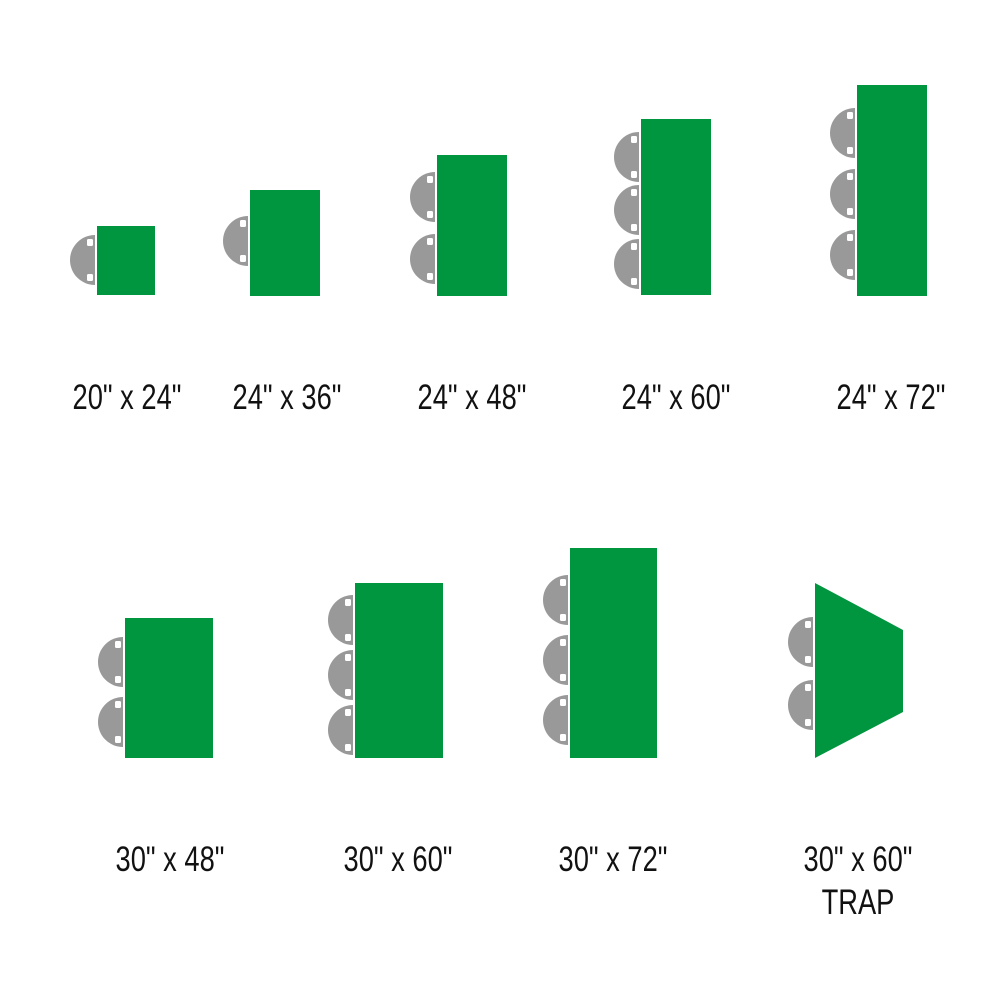  Describe the element at coordinates (858, 902) in the screenshot. I see `table-sublabel: TRAP` at that location.